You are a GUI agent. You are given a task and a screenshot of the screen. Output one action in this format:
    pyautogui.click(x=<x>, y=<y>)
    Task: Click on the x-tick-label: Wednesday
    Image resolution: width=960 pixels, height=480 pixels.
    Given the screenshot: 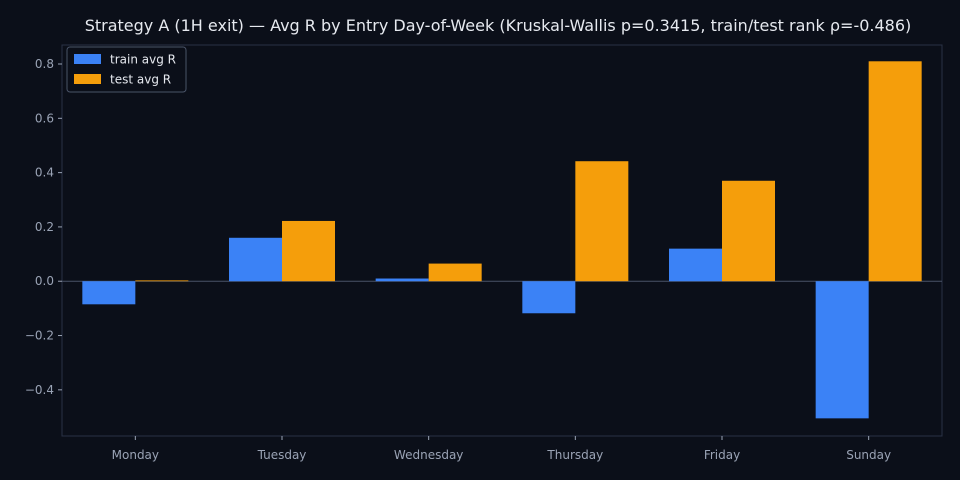 What is the action you would take?
    pyautogui.click(x=428, y=455)
    